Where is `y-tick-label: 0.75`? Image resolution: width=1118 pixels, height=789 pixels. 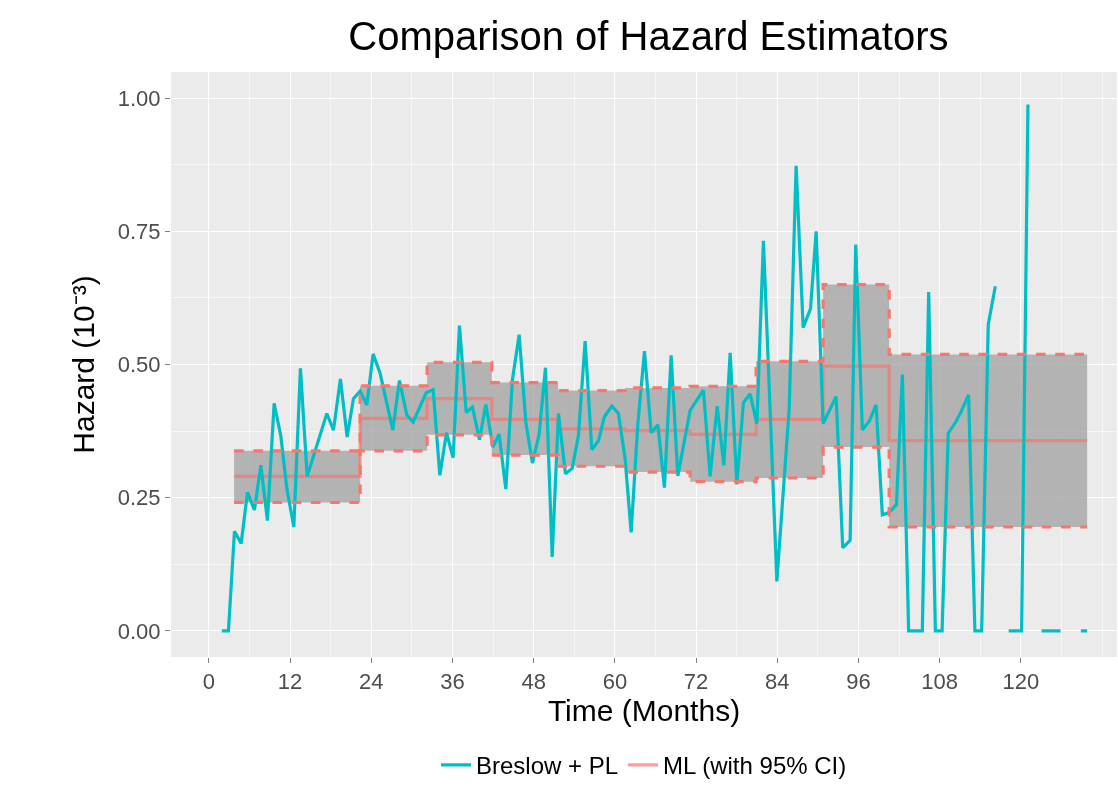 y-tick-label: 0.75 is located at coordinates (139, 231).